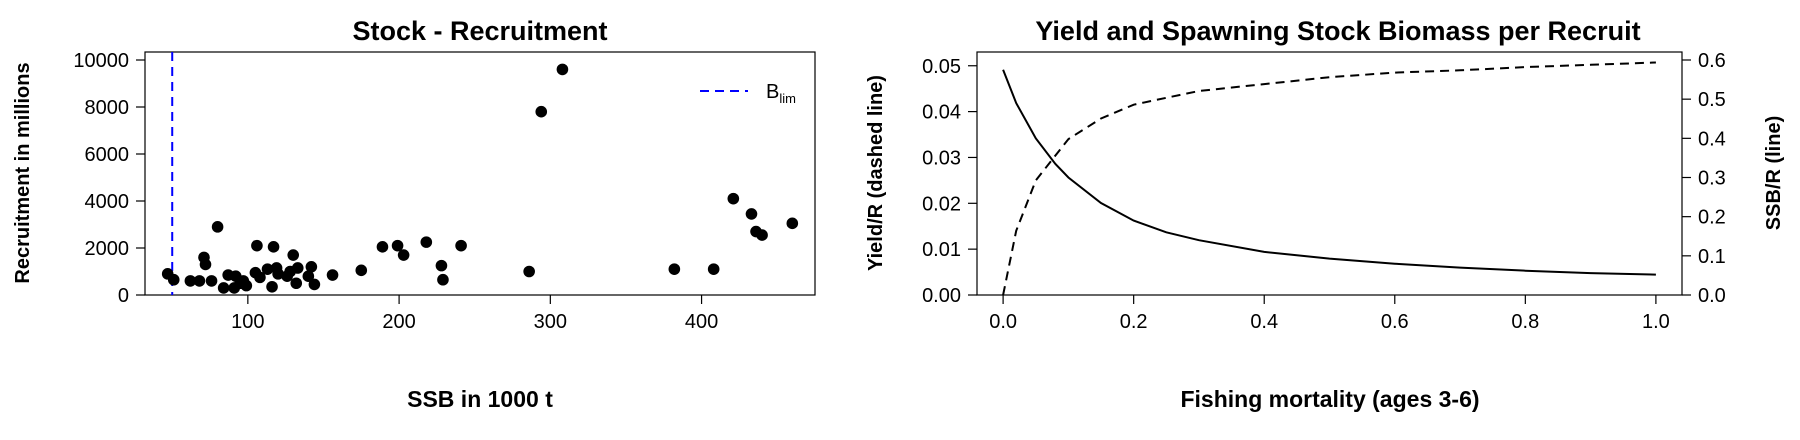 This screenshot has width=1800, height=440. Describe the element at coordinates (772, 92) in the screenshot. I see `legend-blim-main: B` at that location.